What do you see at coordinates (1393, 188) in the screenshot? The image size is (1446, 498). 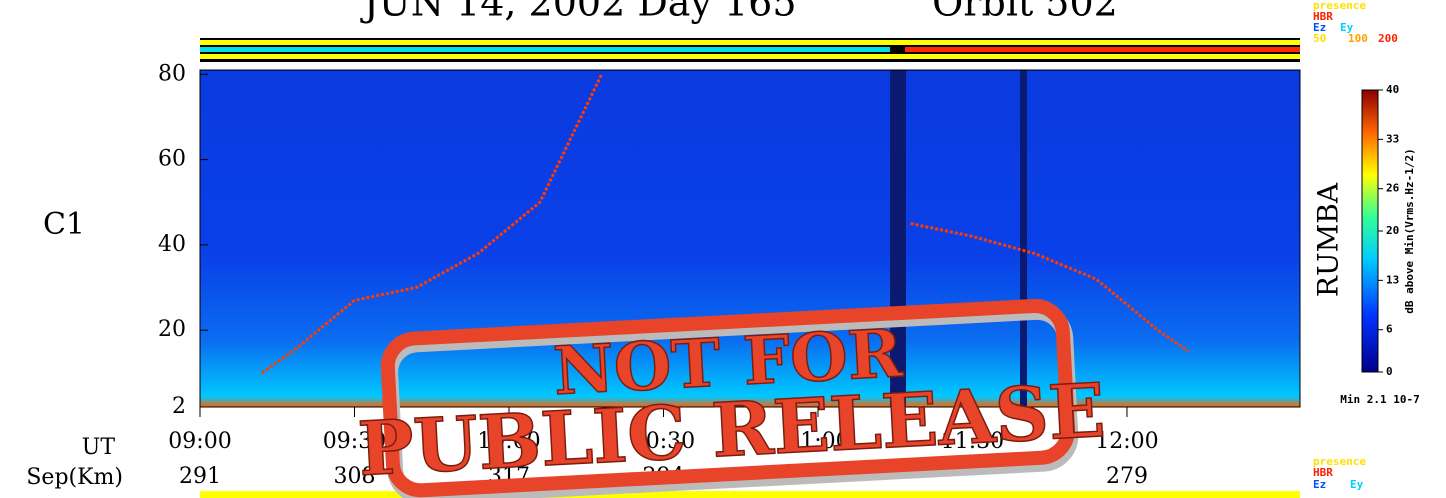 I see `colorbar-tick-label: 26` at bounding box center [1393, 188].